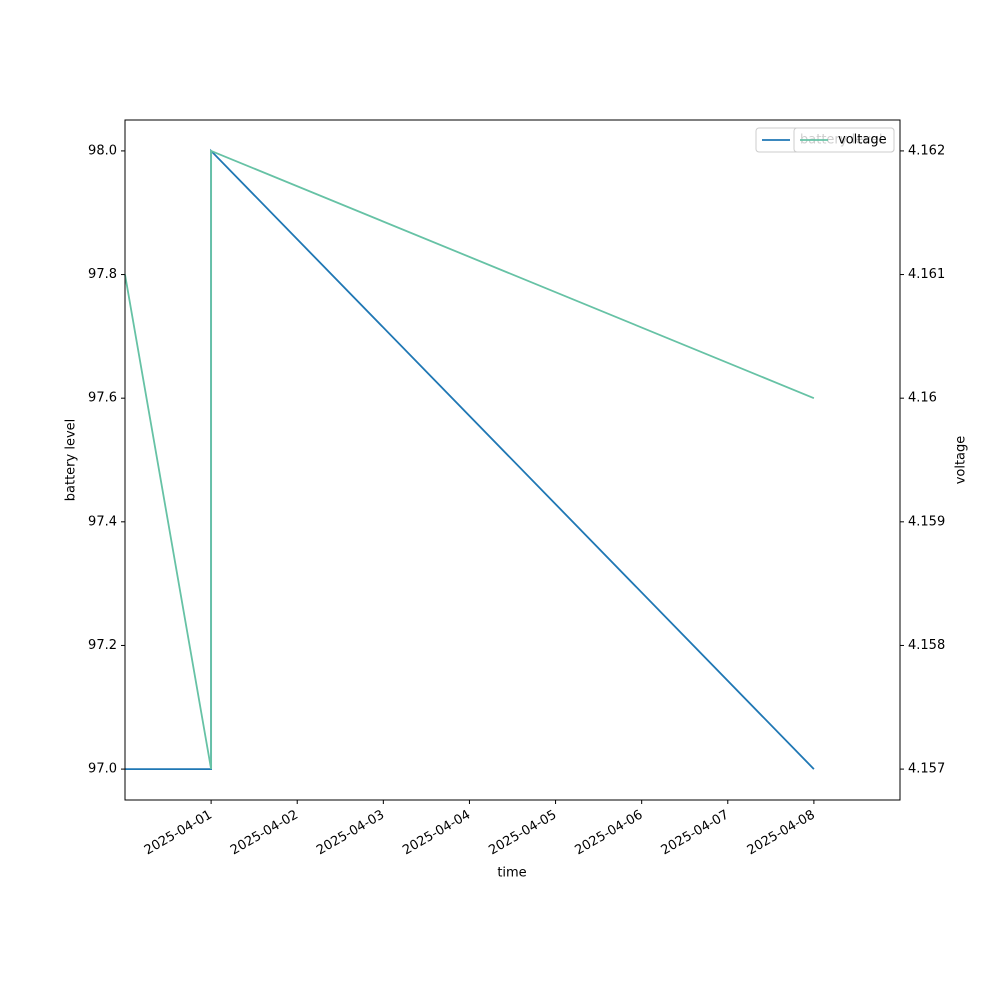 This screenshot has width=1000, height=1000. I want to click on y-tick-label: 97.8, so click(102, 274).